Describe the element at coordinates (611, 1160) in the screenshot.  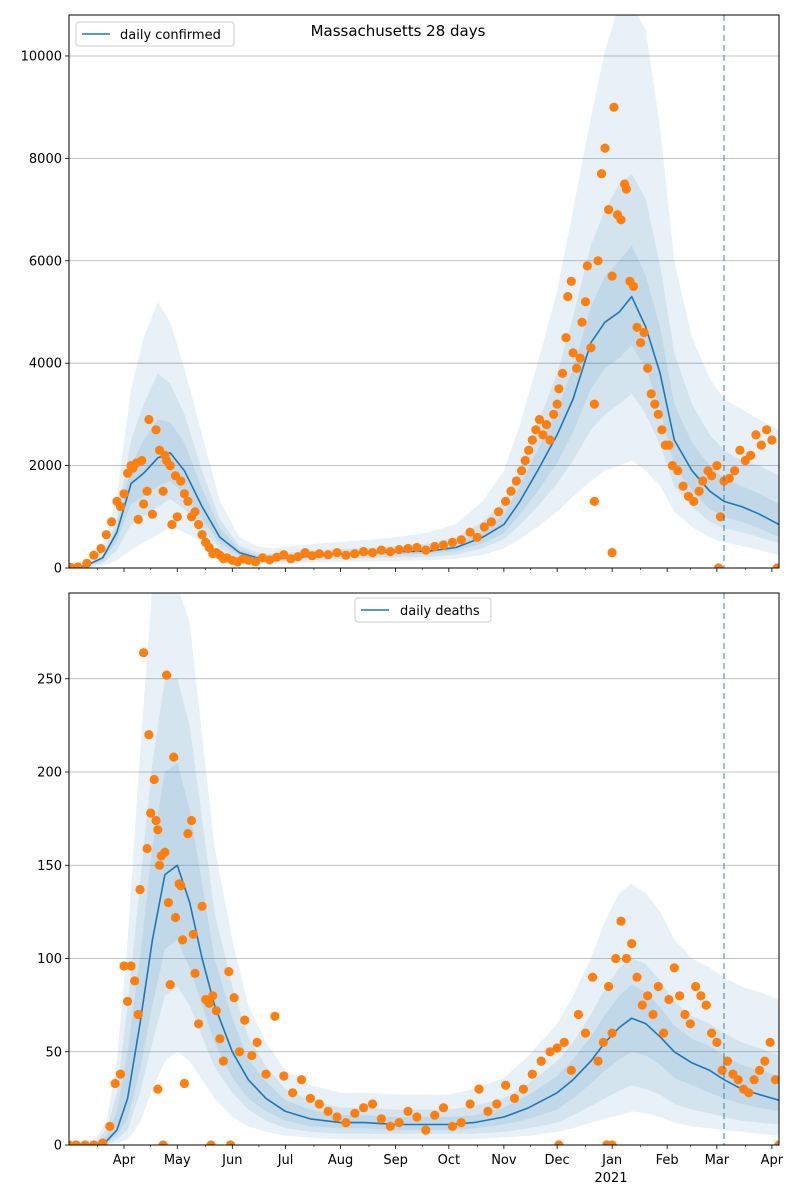
I see `x-tick-label: Jan` at that location.